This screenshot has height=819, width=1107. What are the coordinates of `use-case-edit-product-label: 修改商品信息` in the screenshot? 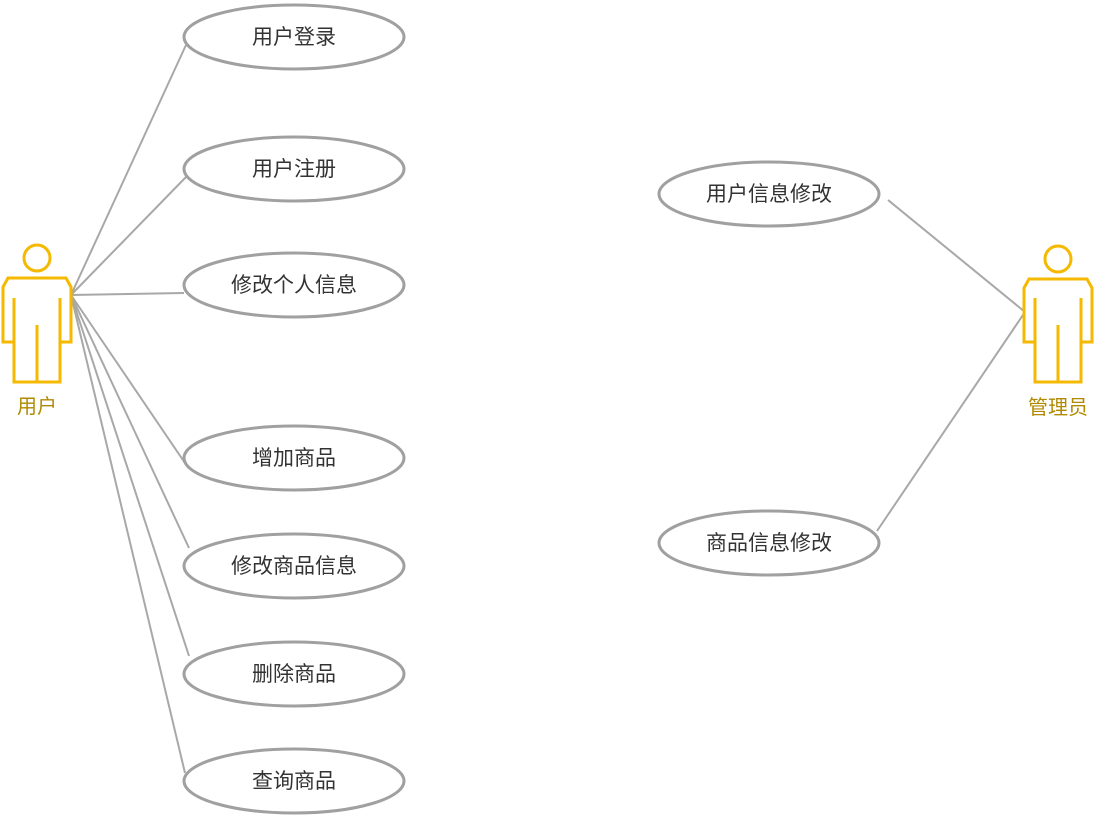 It's located at (294, 566).